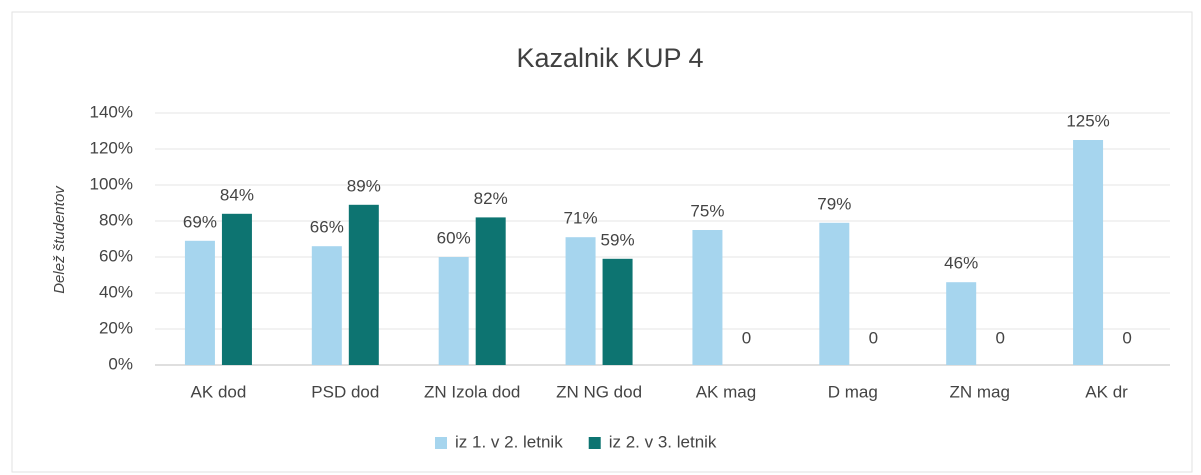  Describe the element at coordinates (663, 441) in the screenshot. I see `legend-label: iz 2. v 3. letnik` at that location.